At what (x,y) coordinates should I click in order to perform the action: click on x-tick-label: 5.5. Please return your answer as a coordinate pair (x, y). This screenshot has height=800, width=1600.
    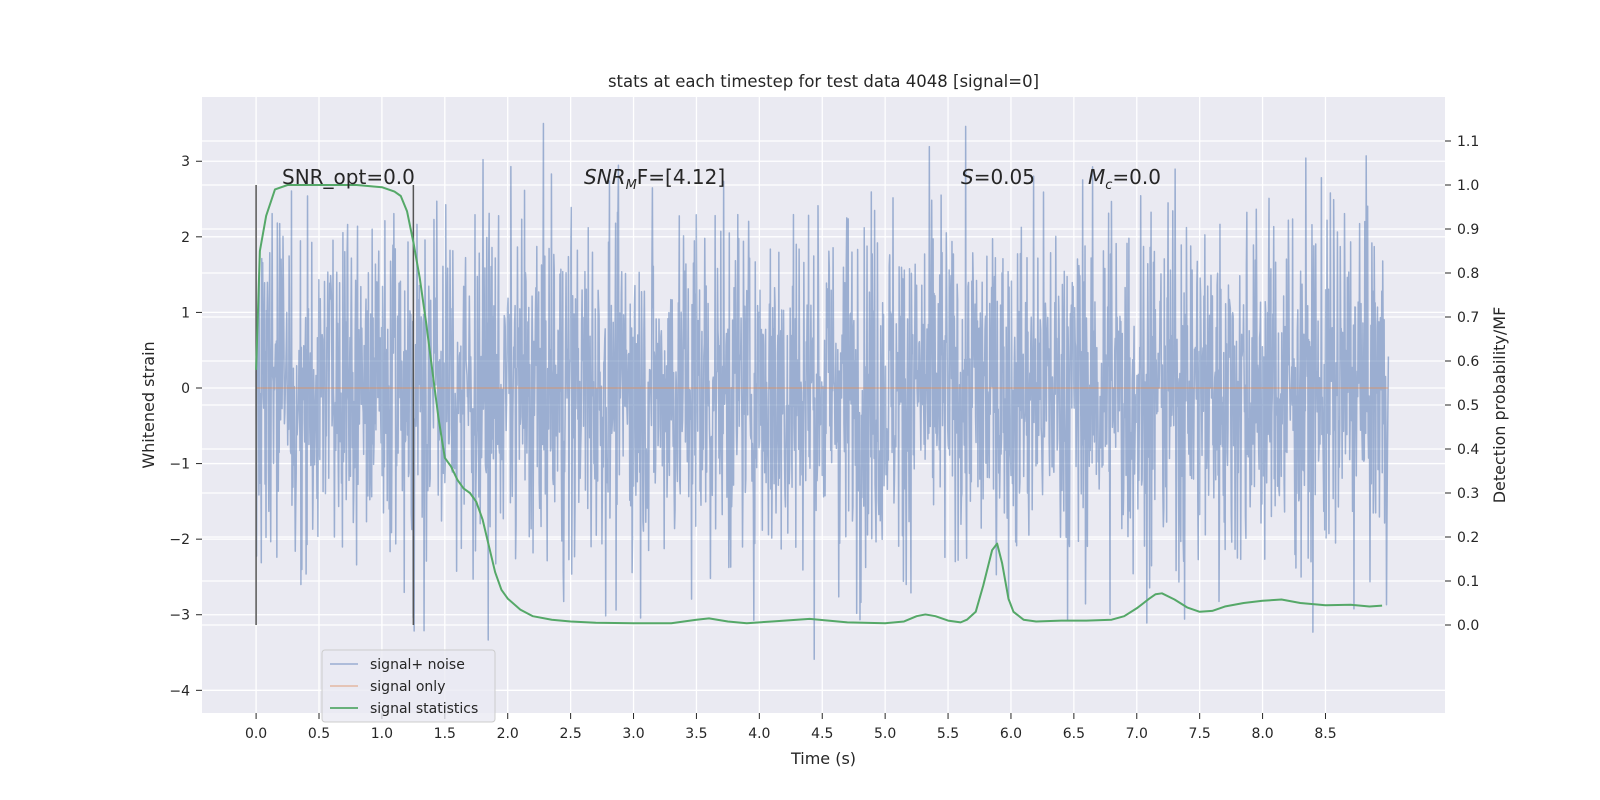
    Looking at the image, I should click on (948, 734).